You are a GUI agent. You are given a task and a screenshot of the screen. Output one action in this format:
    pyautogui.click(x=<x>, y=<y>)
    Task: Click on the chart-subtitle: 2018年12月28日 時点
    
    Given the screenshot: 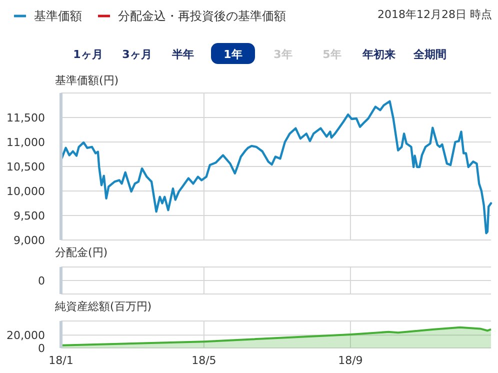 What is the action you would take?
    pyautogui.click(x=435, y=14)
    